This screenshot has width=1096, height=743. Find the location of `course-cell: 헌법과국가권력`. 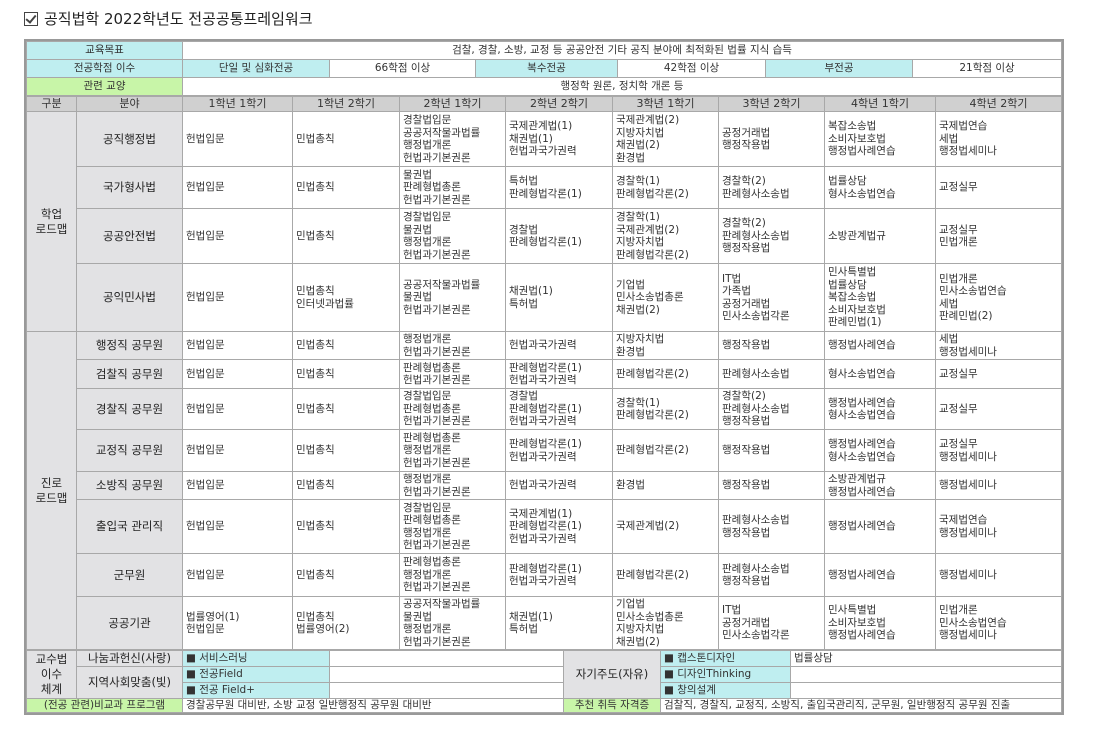

course-cell: 헌법과국가권력 is located at coordinates (559, 345).